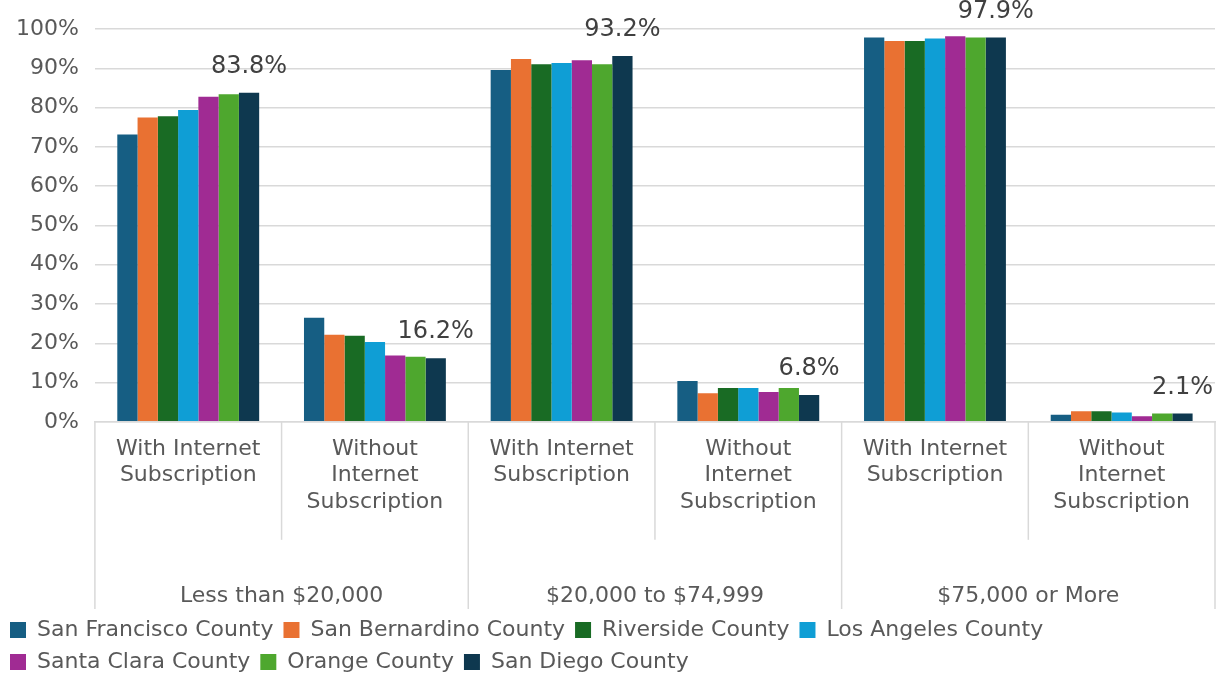 Image resolution: width=1219 pixels, height=687 pixels. I want to click on y-tick-label: 0%, so click(61, 420).